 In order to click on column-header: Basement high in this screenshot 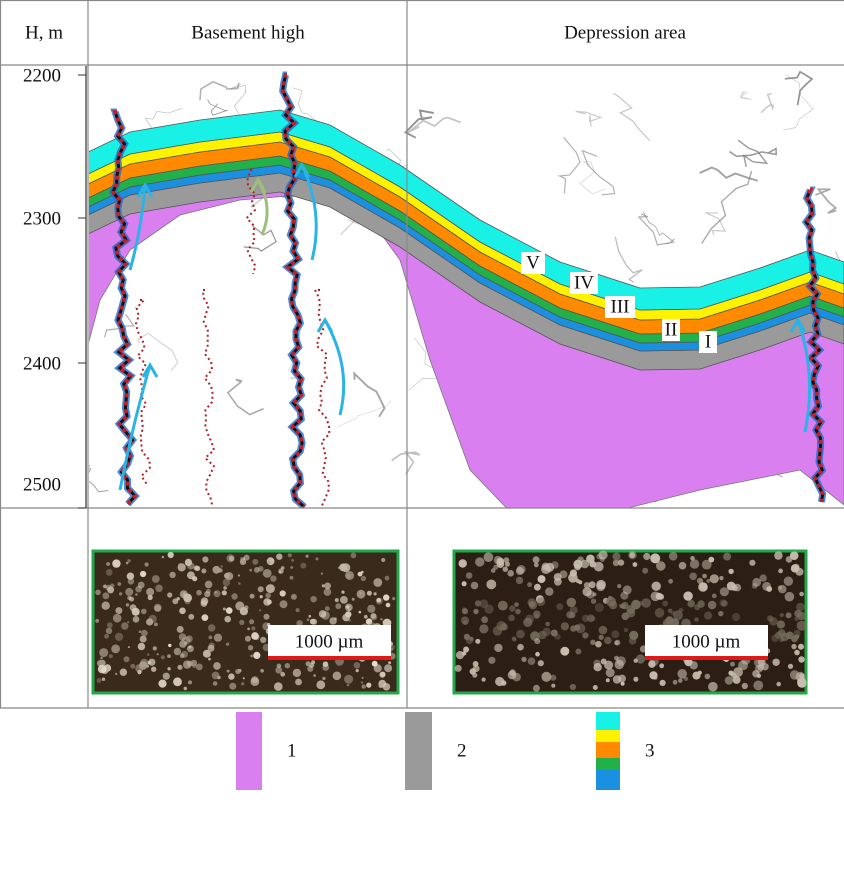, I will do `click(248, 32)`.